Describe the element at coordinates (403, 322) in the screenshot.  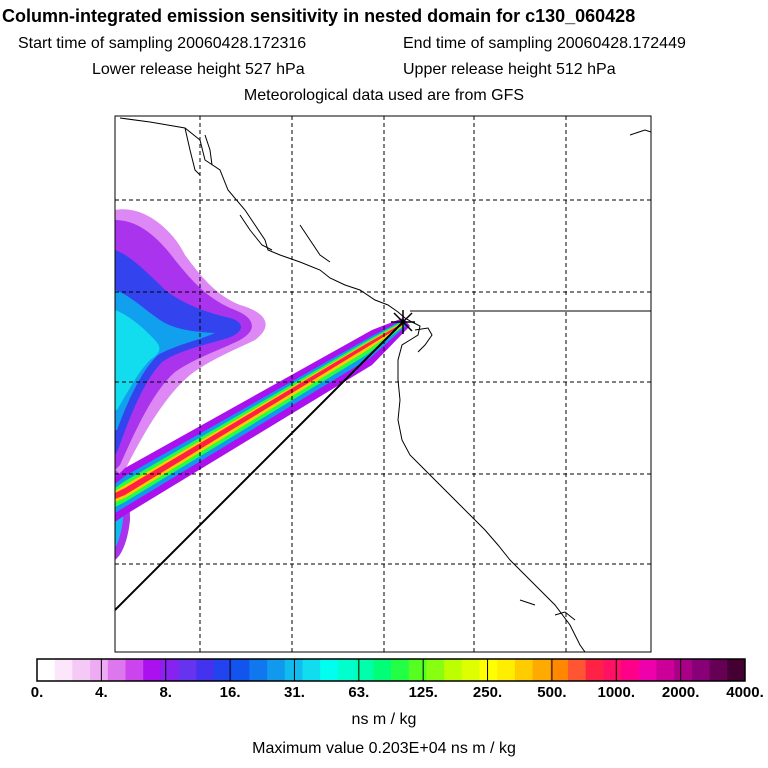
I see `release-point-star-icon` at that location.